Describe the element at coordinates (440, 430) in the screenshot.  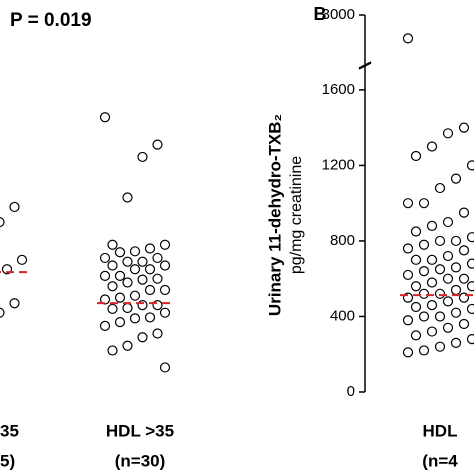
I see `category-label: HDL` at that location.